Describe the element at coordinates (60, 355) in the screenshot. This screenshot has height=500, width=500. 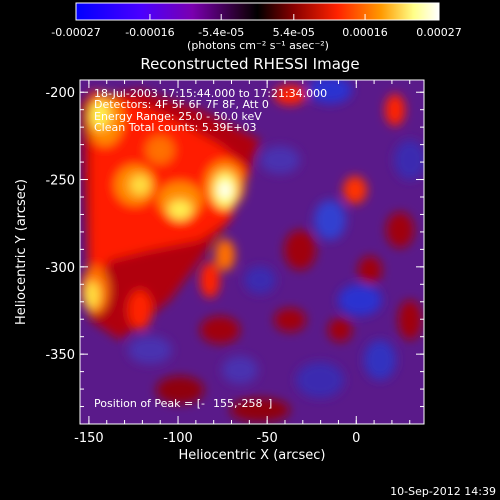
I see `y-tick-label: -350` at that location.